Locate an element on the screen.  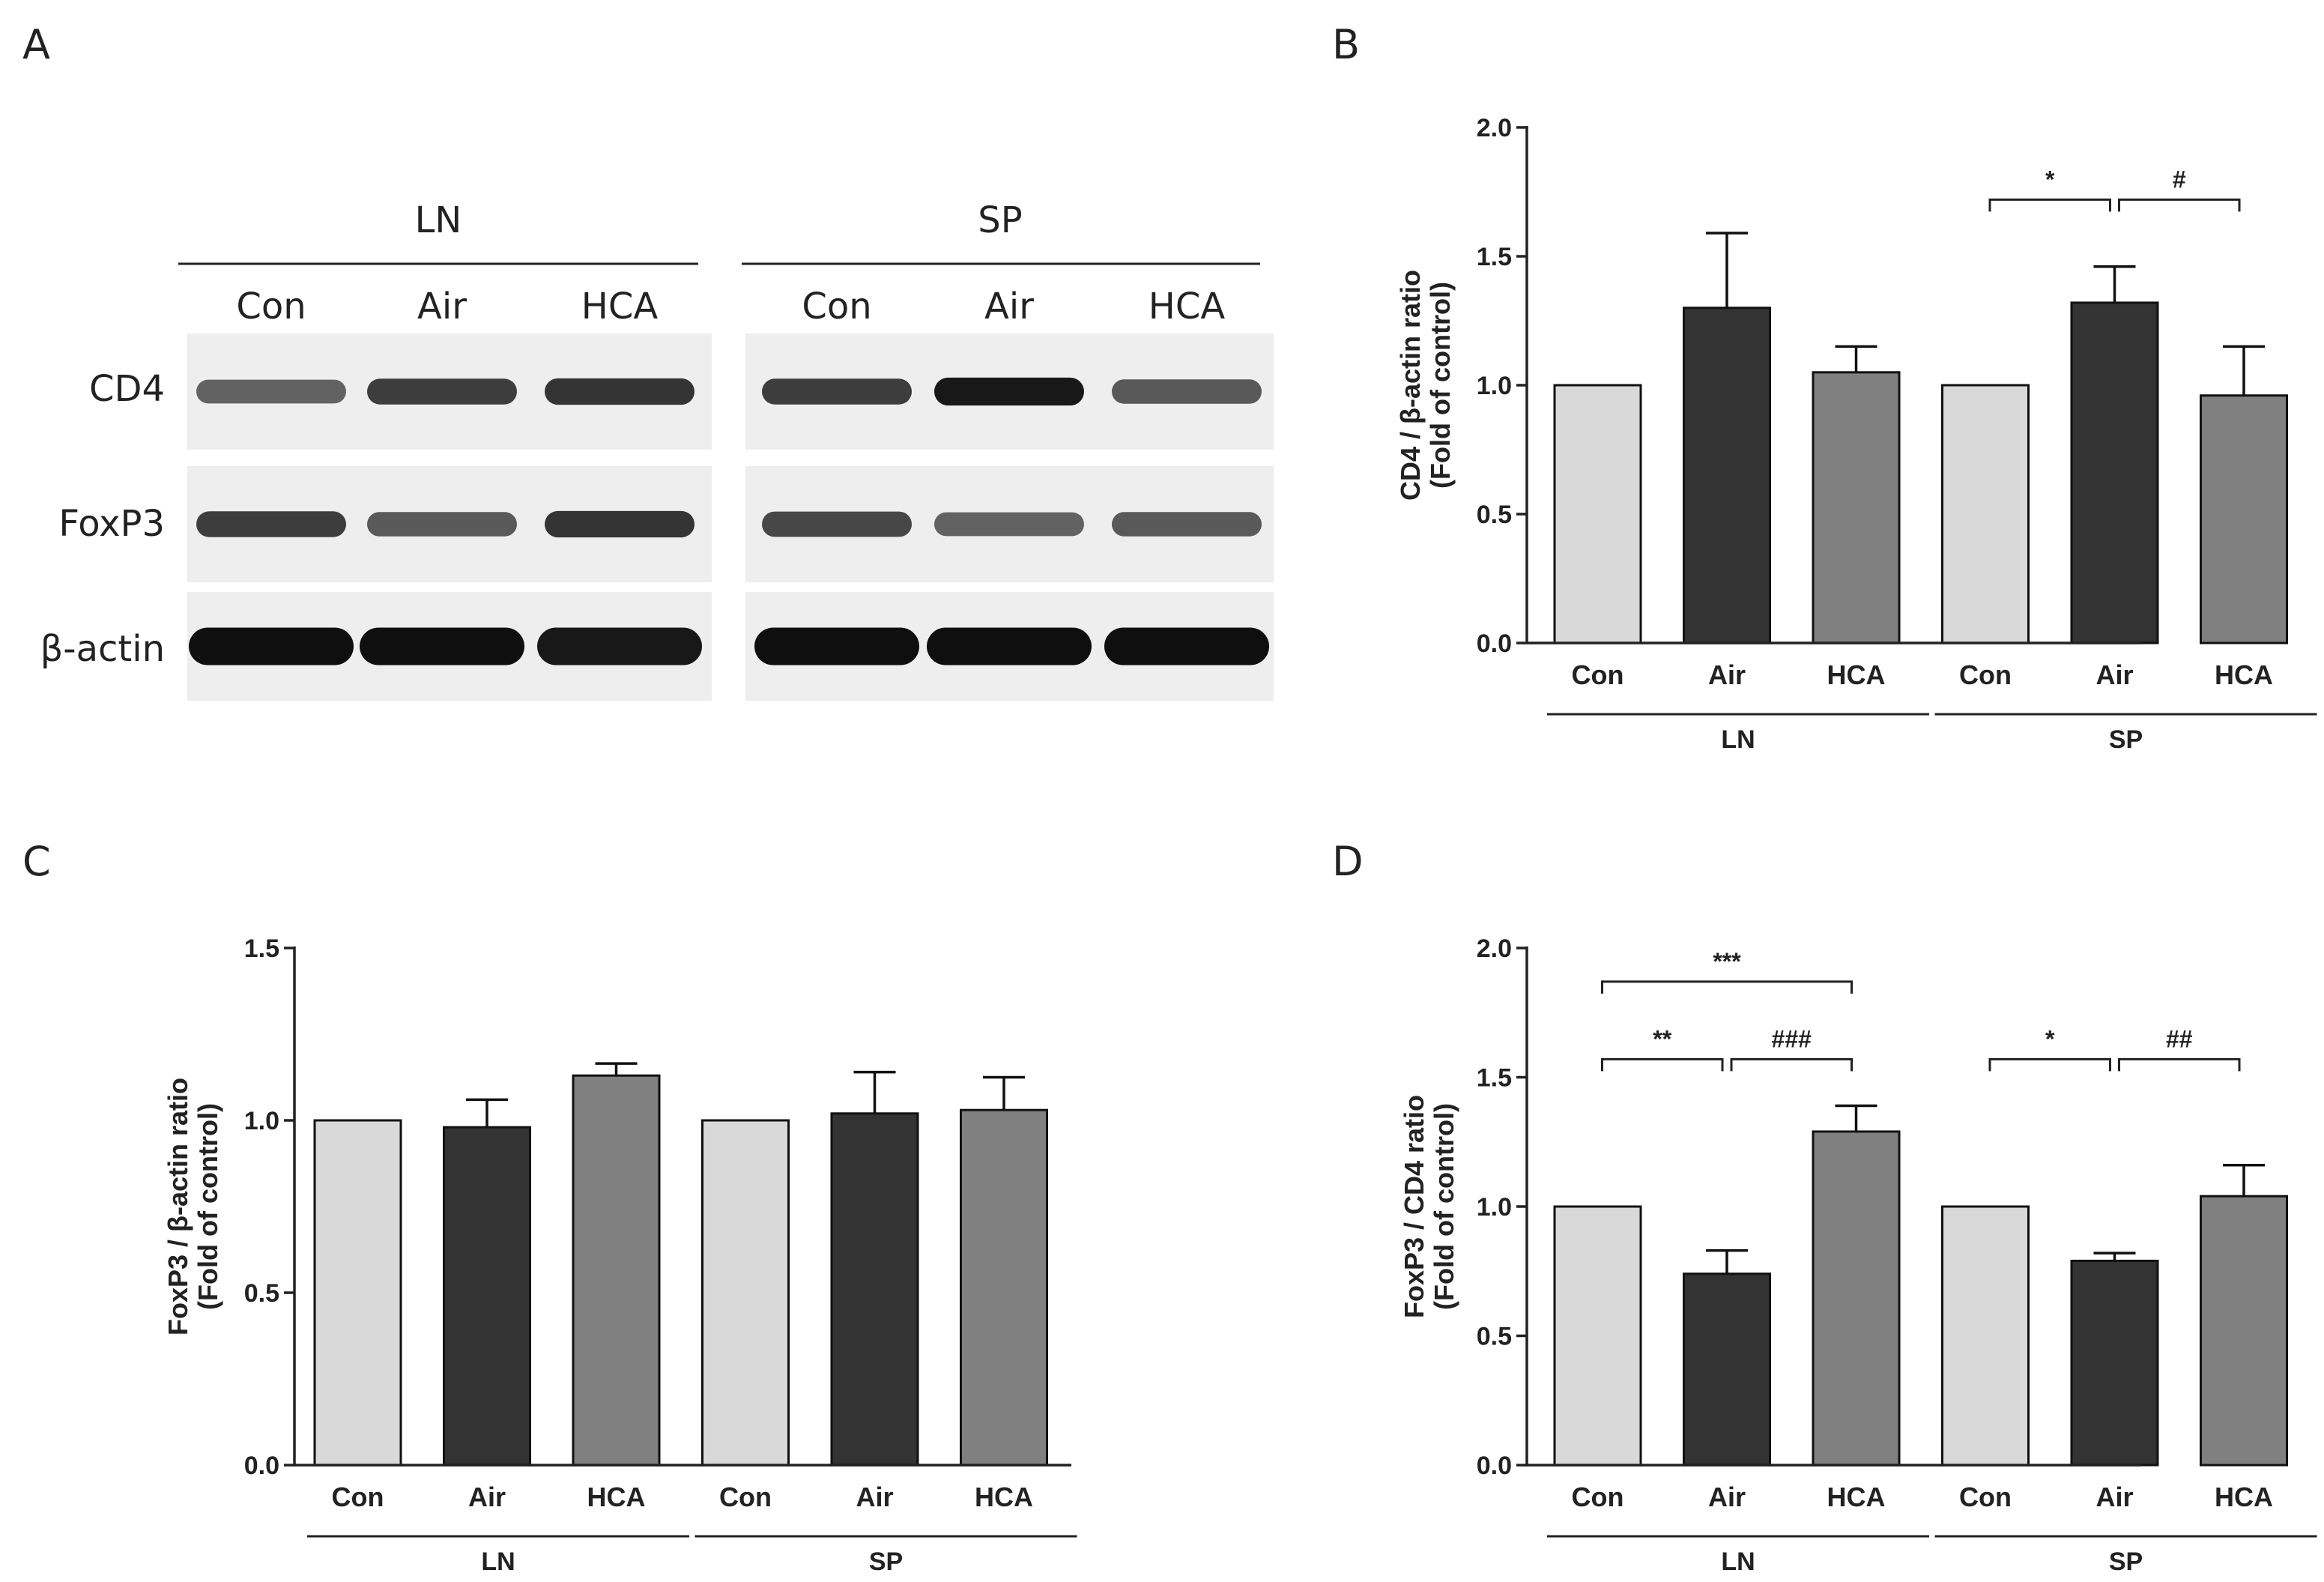
blot-row-label-beta-actin: β-actin is located at coordinates (102, 649).